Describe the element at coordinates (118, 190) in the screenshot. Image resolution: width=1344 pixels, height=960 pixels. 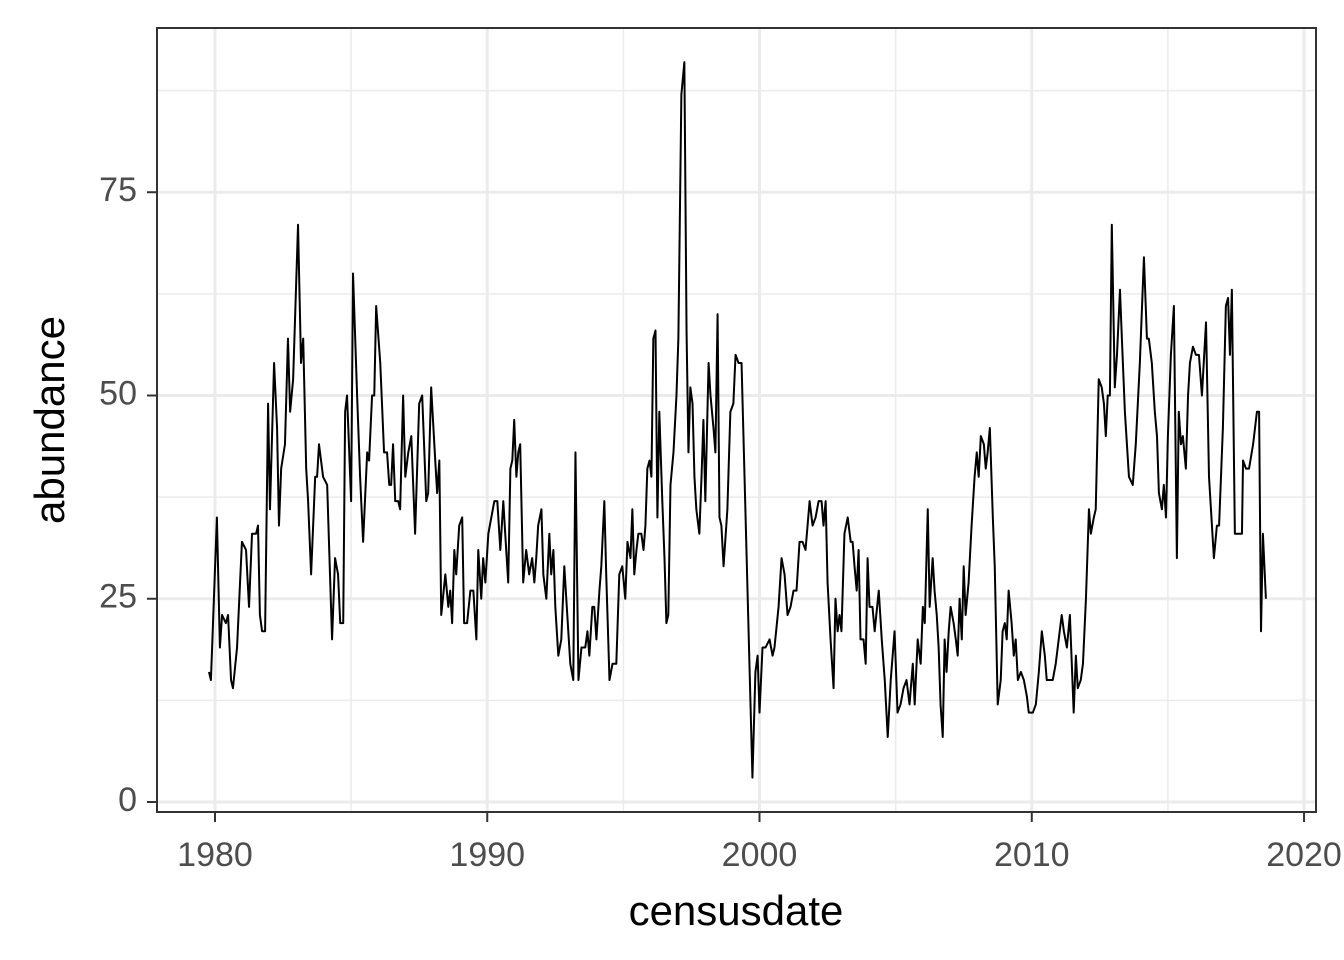
I see `y-tick-label: 75` at that location.